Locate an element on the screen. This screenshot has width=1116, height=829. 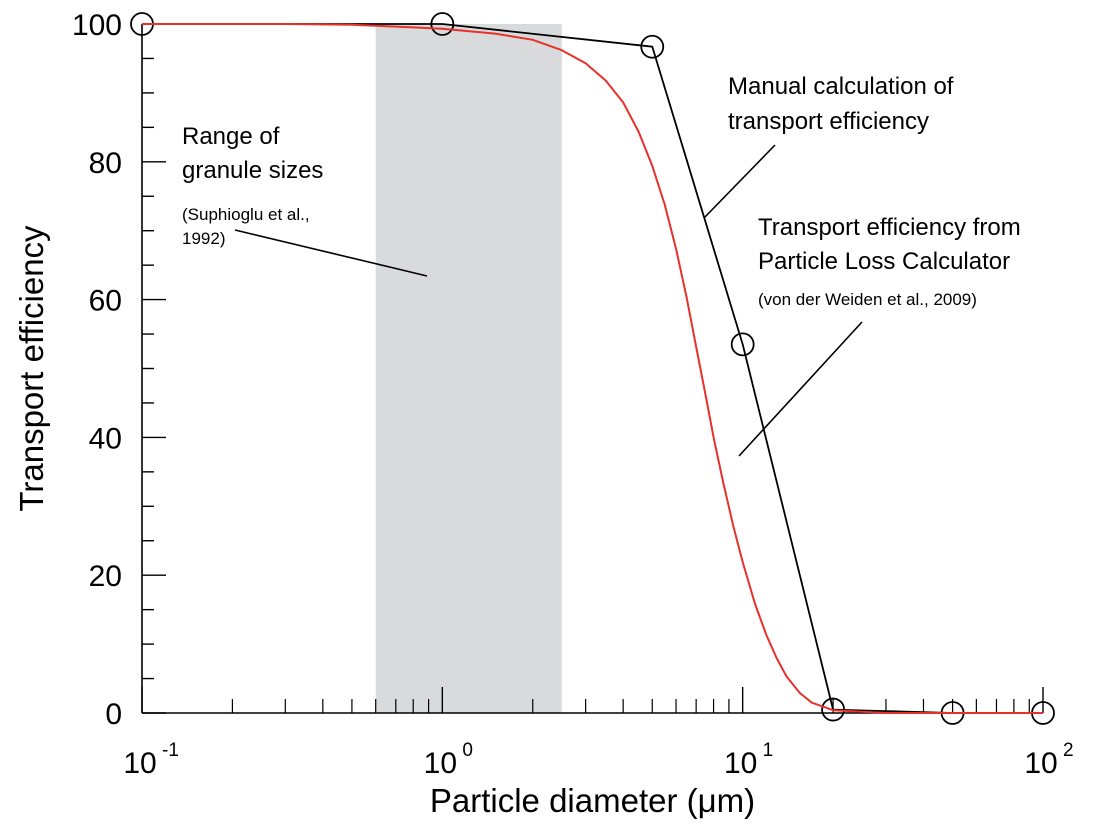
x-tick-exponent: 1 is located at coordinates (768, 750).